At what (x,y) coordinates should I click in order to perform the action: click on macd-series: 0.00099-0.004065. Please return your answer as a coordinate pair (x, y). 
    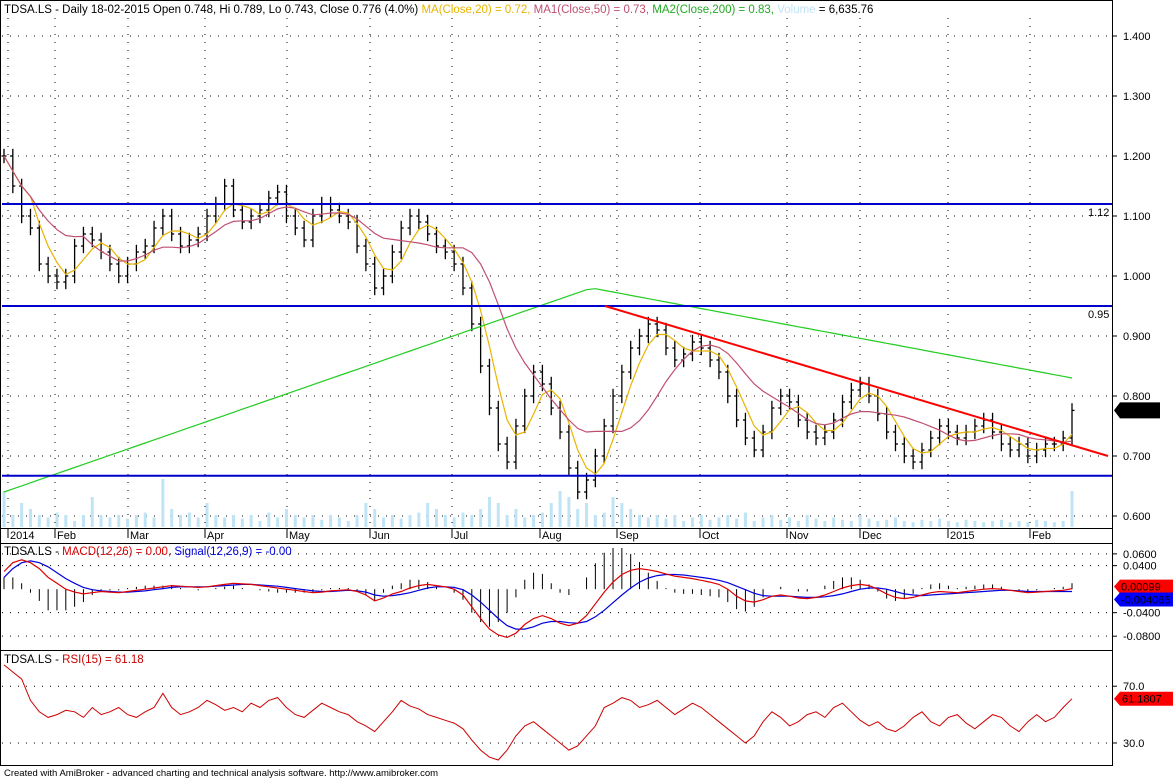
    Looking at the image, I should click on (588, 593).